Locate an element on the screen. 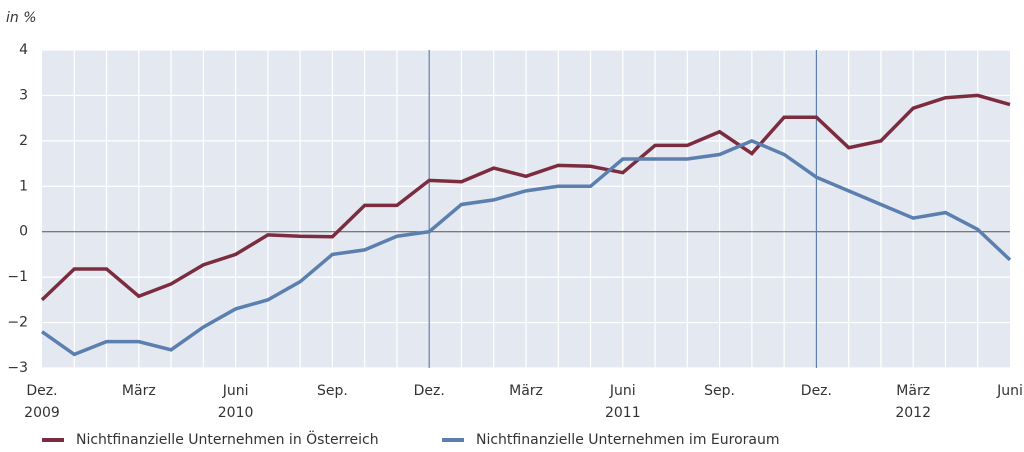 The image size is (1024, 452). x-tick-label: Dez. 2009 is located at coordinates (42, 402).